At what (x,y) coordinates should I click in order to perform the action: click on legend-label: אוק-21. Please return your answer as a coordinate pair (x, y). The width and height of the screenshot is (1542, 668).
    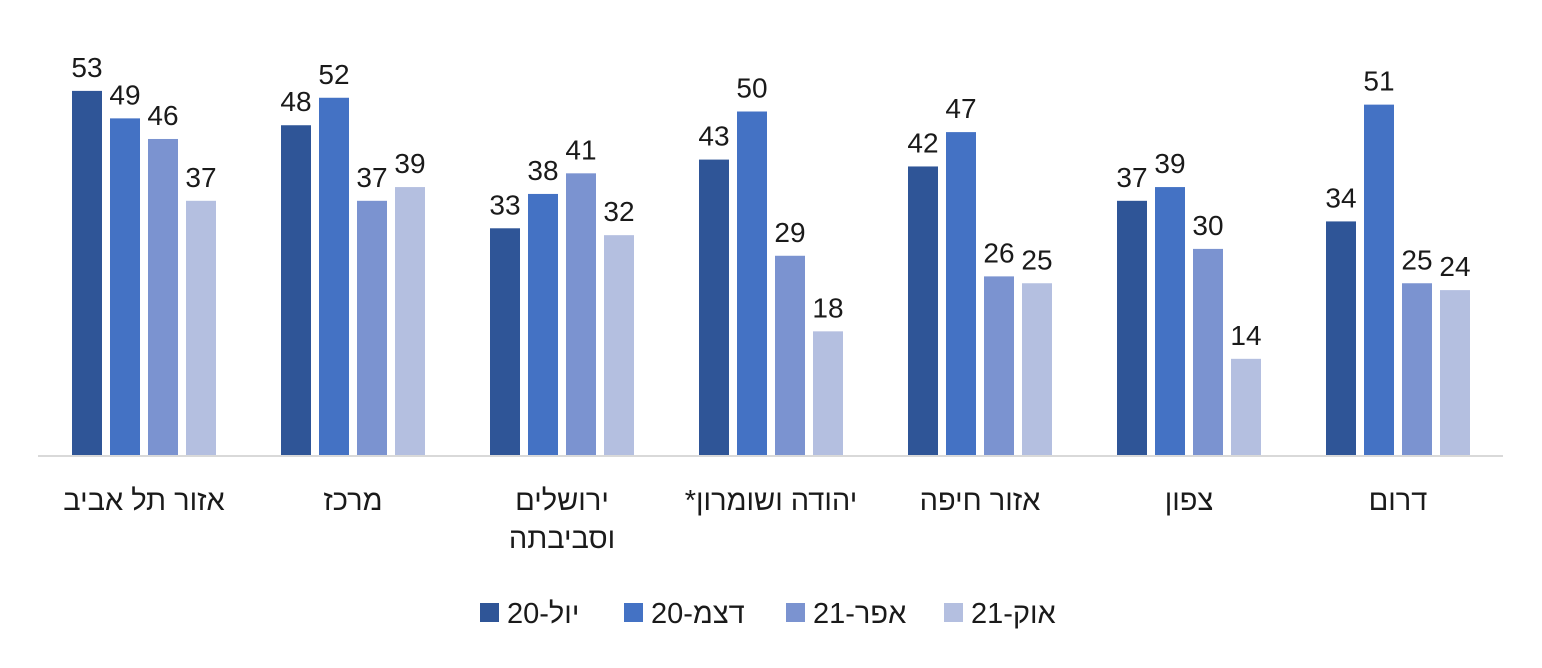
    Looking at the image, I should click on (1013, 614).